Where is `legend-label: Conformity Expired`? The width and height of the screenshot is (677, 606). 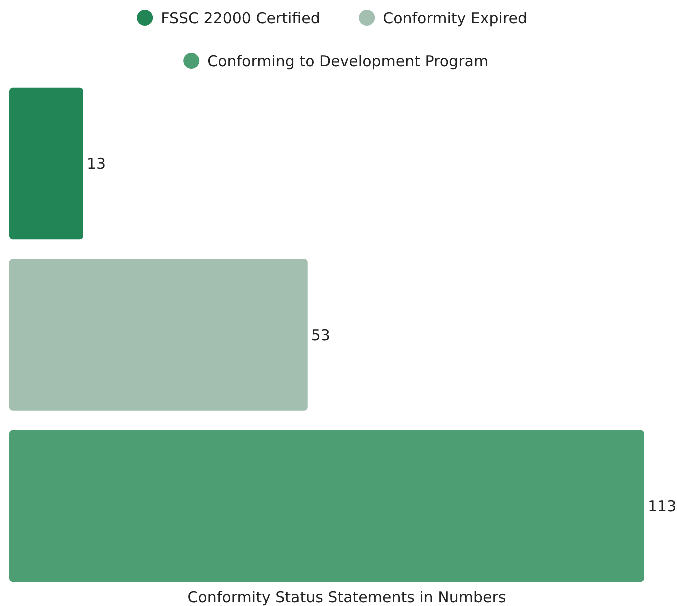 legend-label: Conformity Expired is located at coordinates (455, 18).